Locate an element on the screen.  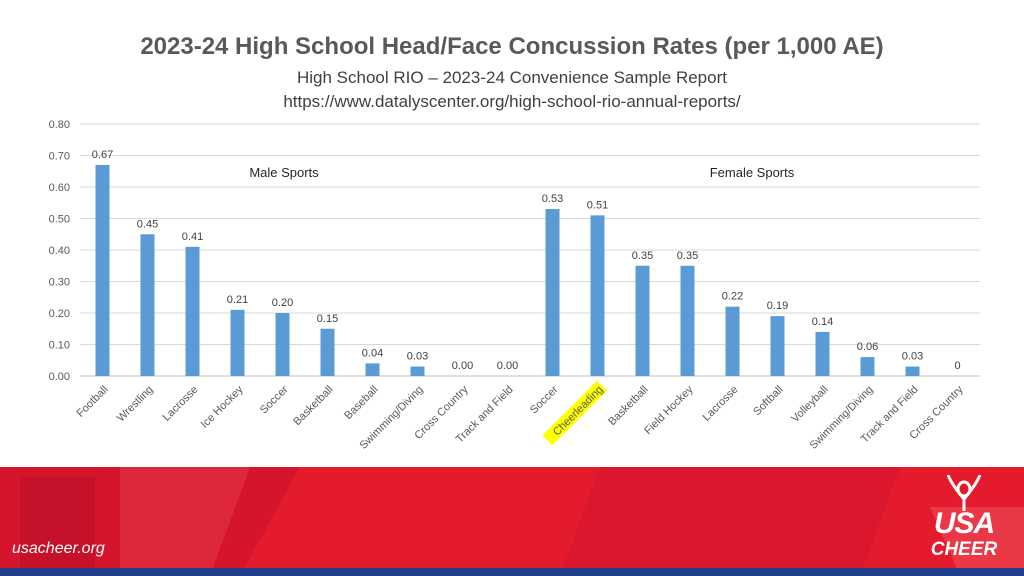
x-tick-label: Volleyball is located at coordinates (809, 404).